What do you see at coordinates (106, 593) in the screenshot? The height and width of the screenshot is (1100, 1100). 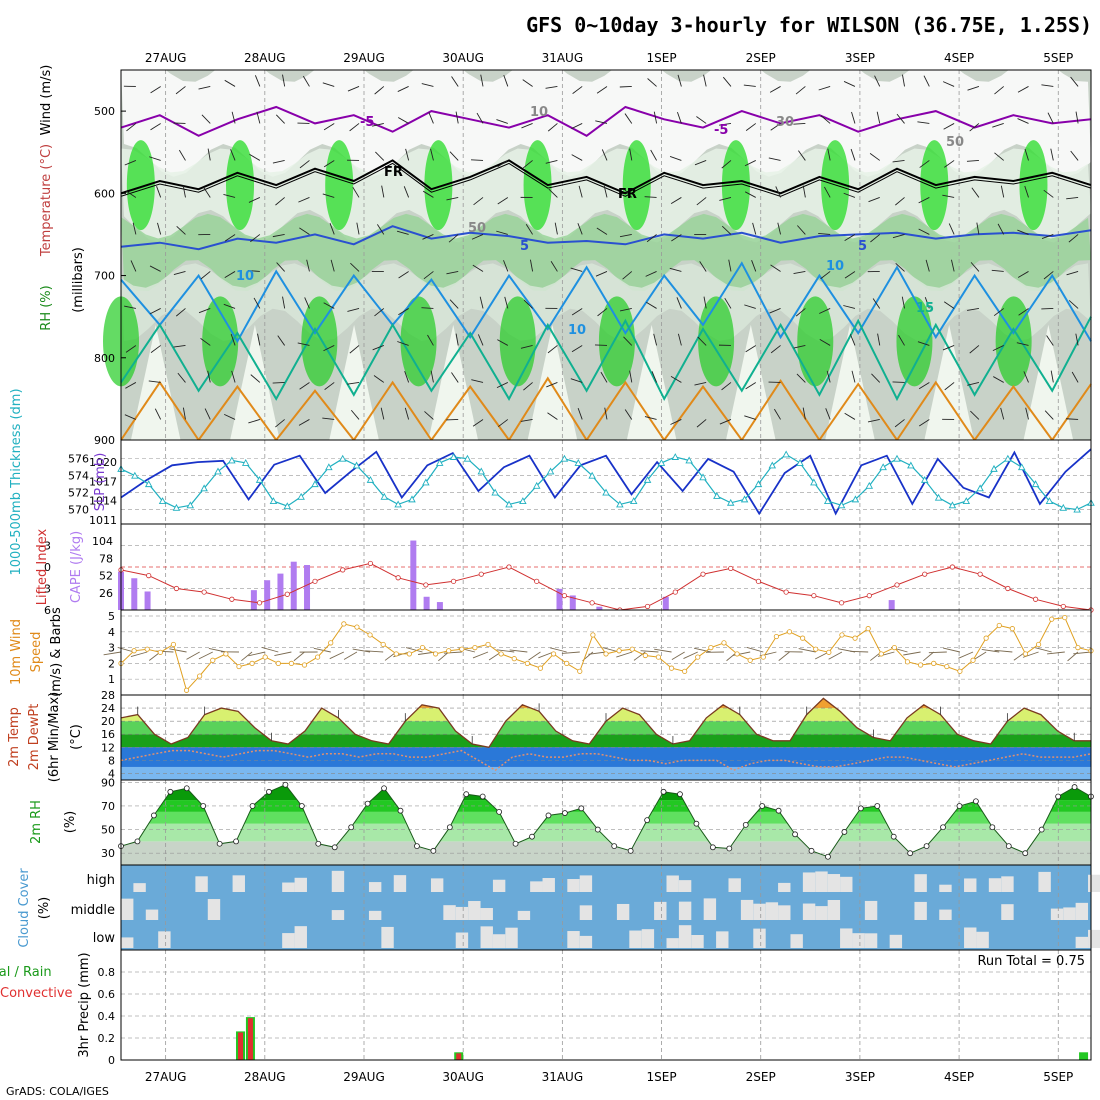 I see `cape-ytick: 26` at bounding box center [106, 593].